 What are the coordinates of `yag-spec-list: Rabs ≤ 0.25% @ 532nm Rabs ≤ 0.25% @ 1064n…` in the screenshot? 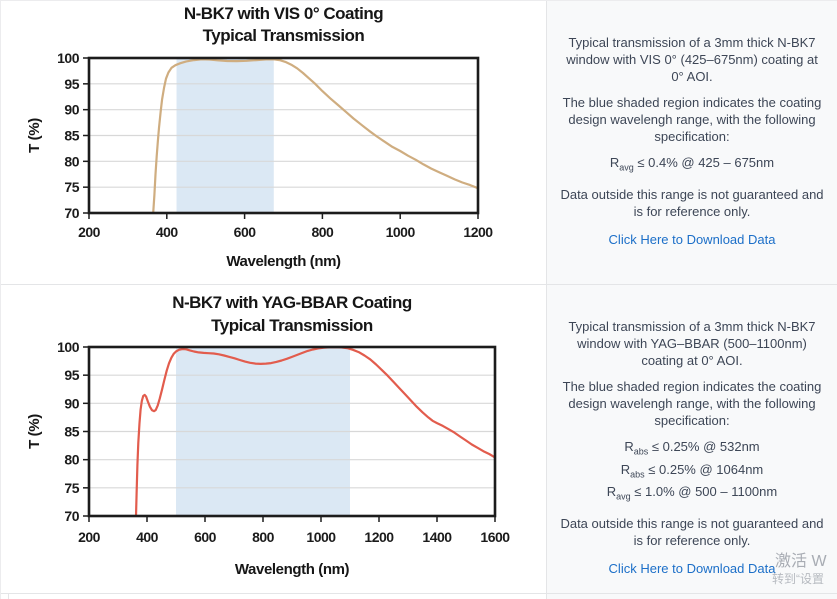 It's located at (692, 472).